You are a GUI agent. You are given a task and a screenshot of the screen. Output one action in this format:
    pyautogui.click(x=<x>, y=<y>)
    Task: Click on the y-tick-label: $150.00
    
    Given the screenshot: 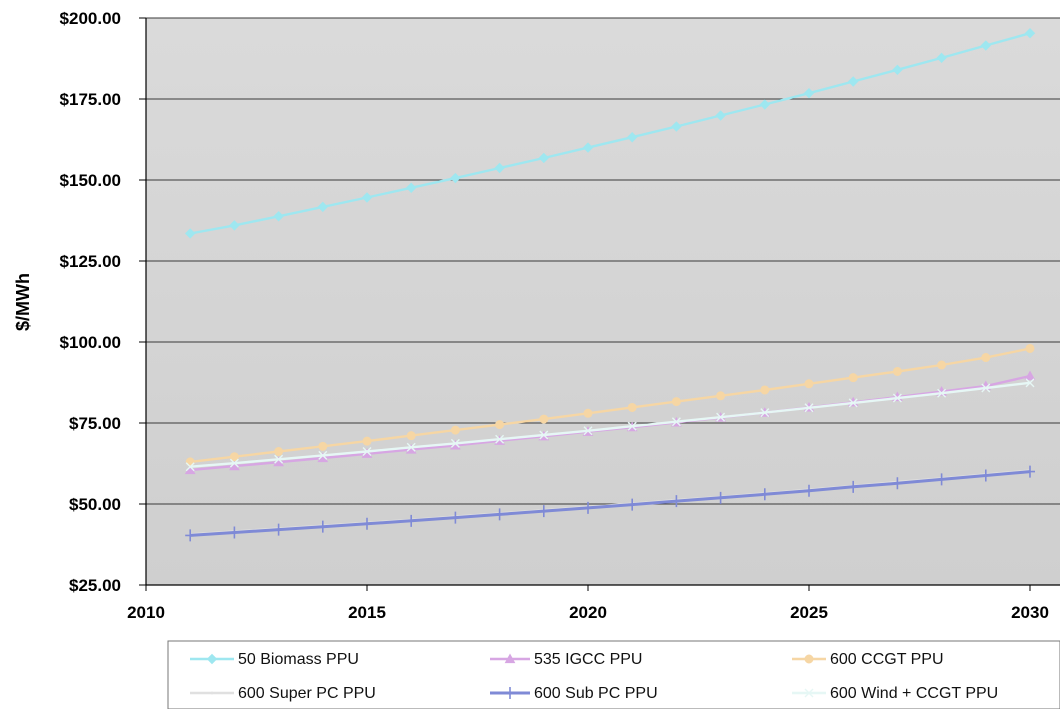 What is the action you would take?
    pyautogui.click(x=90, y=180)
    